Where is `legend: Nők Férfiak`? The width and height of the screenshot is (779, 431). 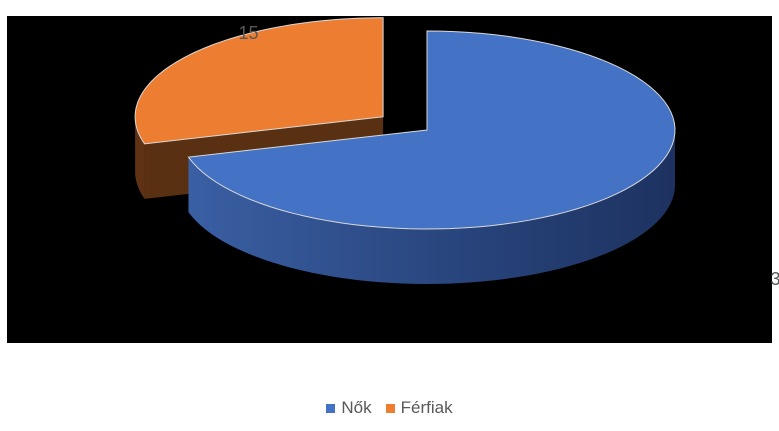 legend: Nők Férfiak is located at coordinates (389, 408).